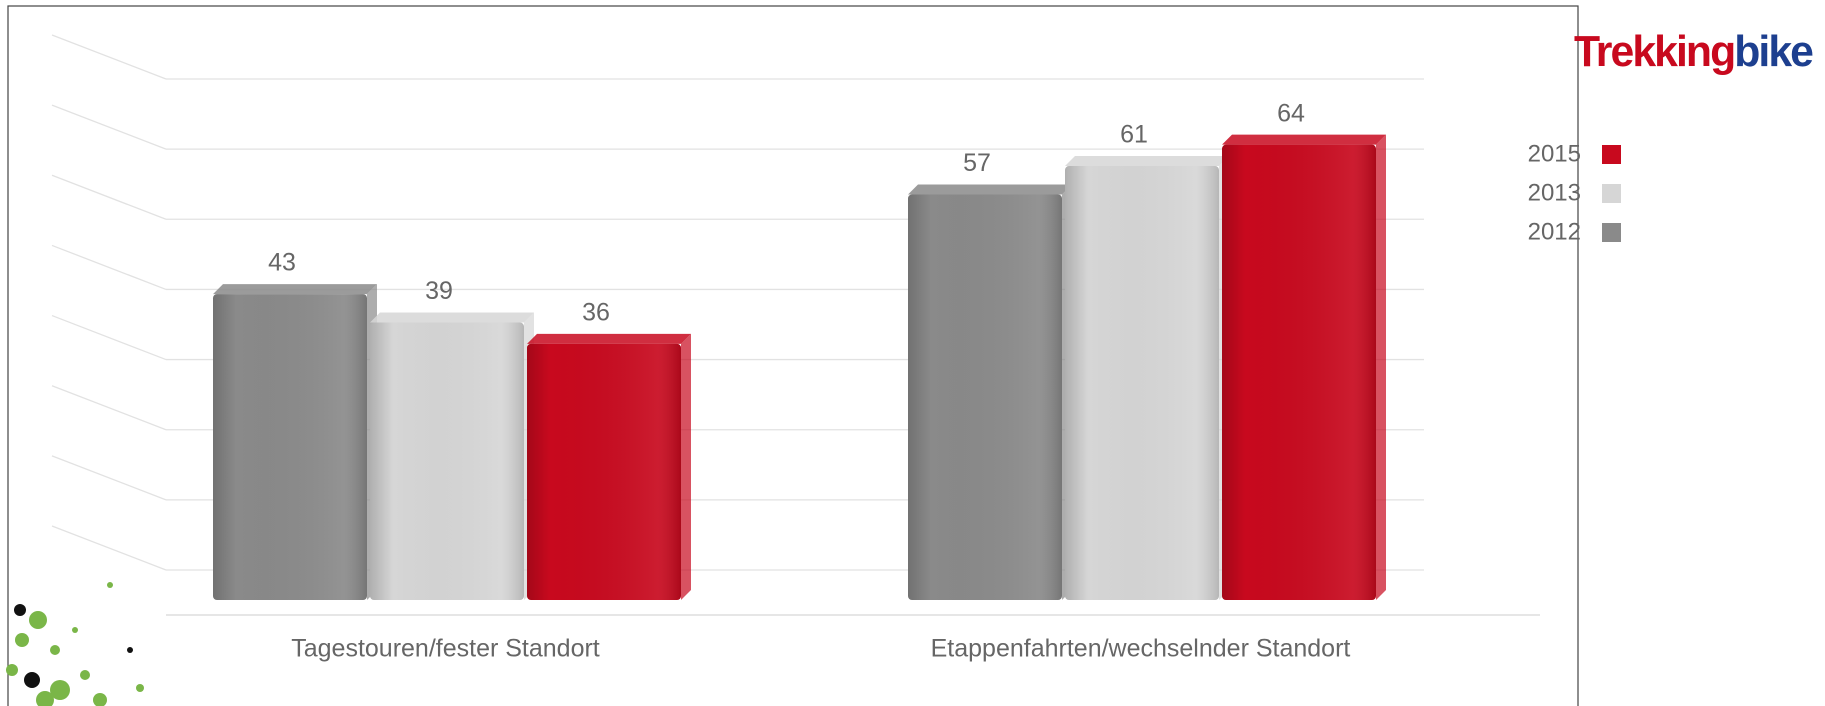 The width and height of the screenshot is (1825, 706). Describe the element at coordinates (1554, 231) in the screenshot. I see `legend-label: 2012` at that location.